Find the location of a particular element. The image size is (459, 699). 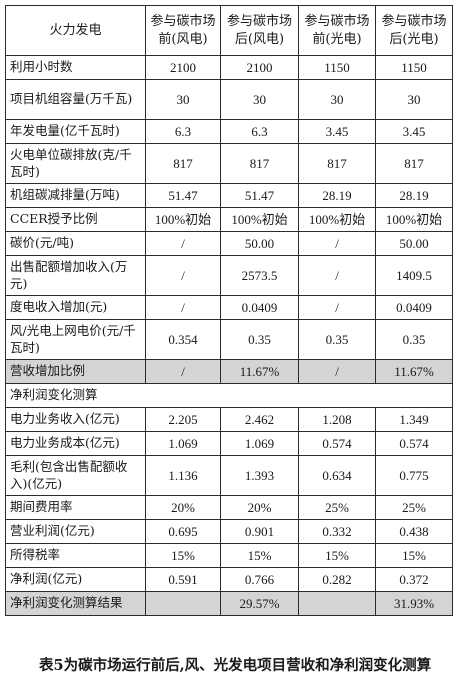

row-label: 年发电量(亿千瓦时) is located at coordinates (75, 131).